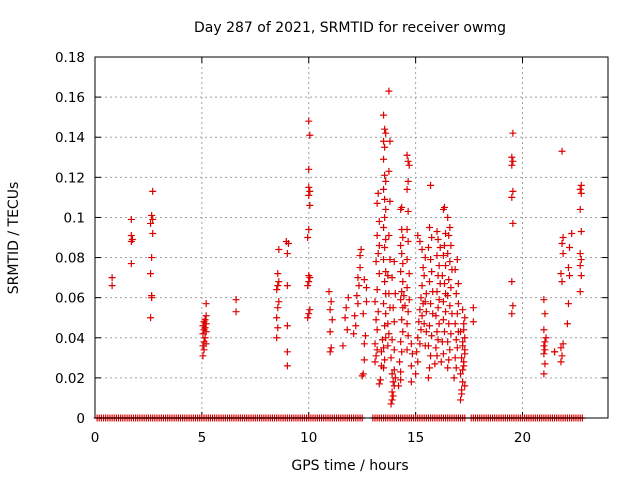 This screenshot has width=640, height=480. Describe the element at coordinates (202, 438) in the screenshot. I see `x-tick-label: 5` at that location.